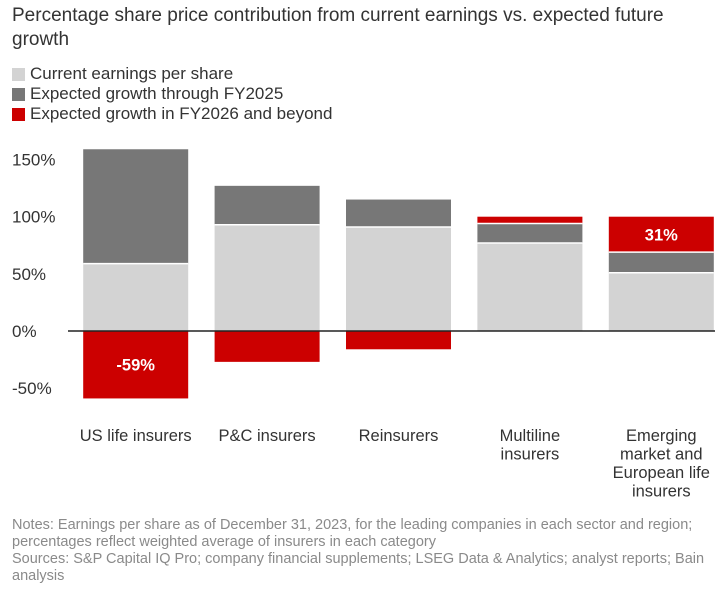 The width and height of the screenshot is (723, 599). I want to click on y-tick-label: -50%, so click(32, 388).